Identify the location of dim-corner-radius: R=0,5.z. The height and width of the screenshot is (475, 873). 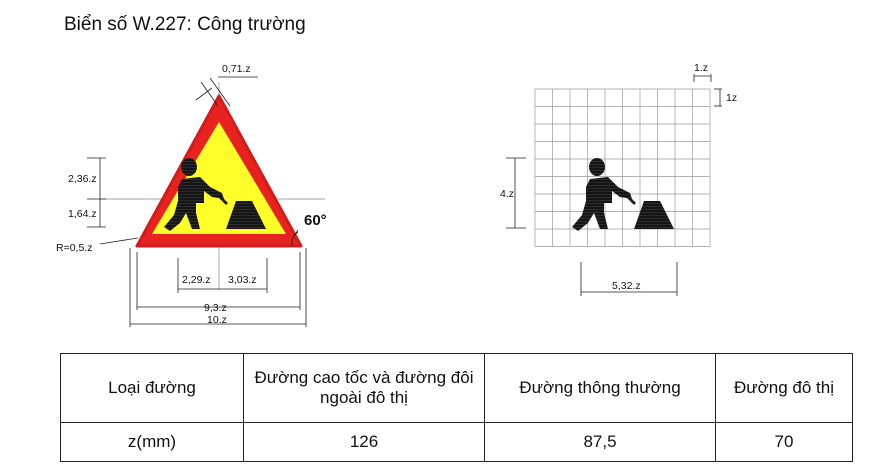
(74, 248).